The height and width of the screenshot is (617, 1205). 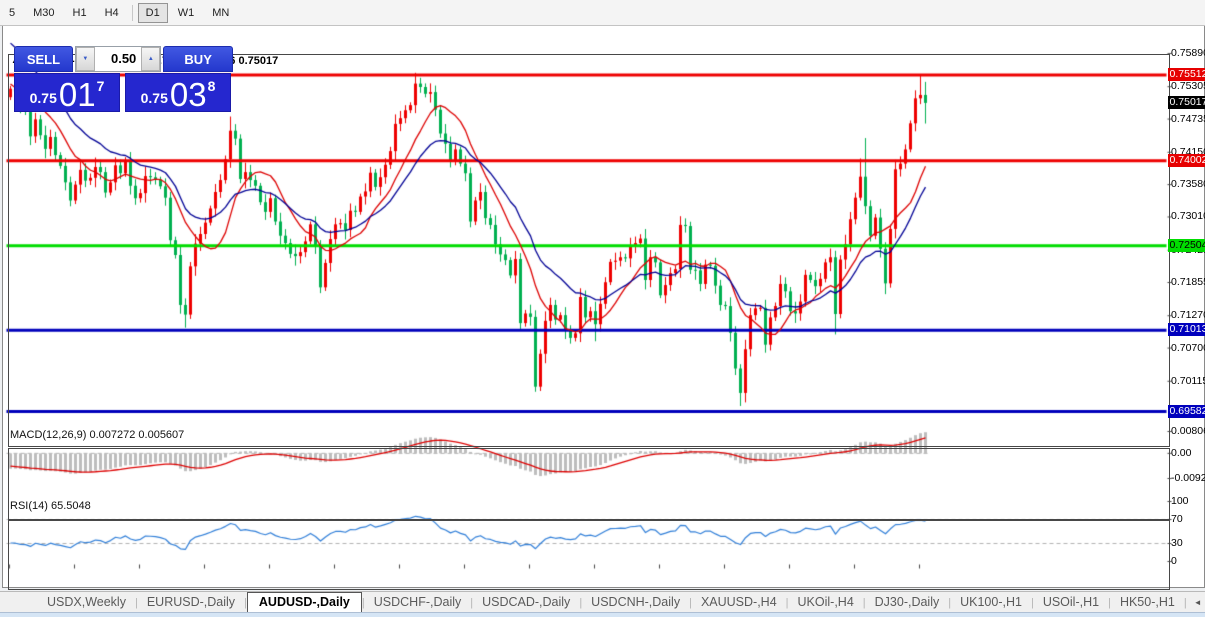 What do you see at coordinates (50, 506) in the screenshot?
I see `rsi-indicator-label: RSI(14) 65.5048` at bounding box center [50, 506].